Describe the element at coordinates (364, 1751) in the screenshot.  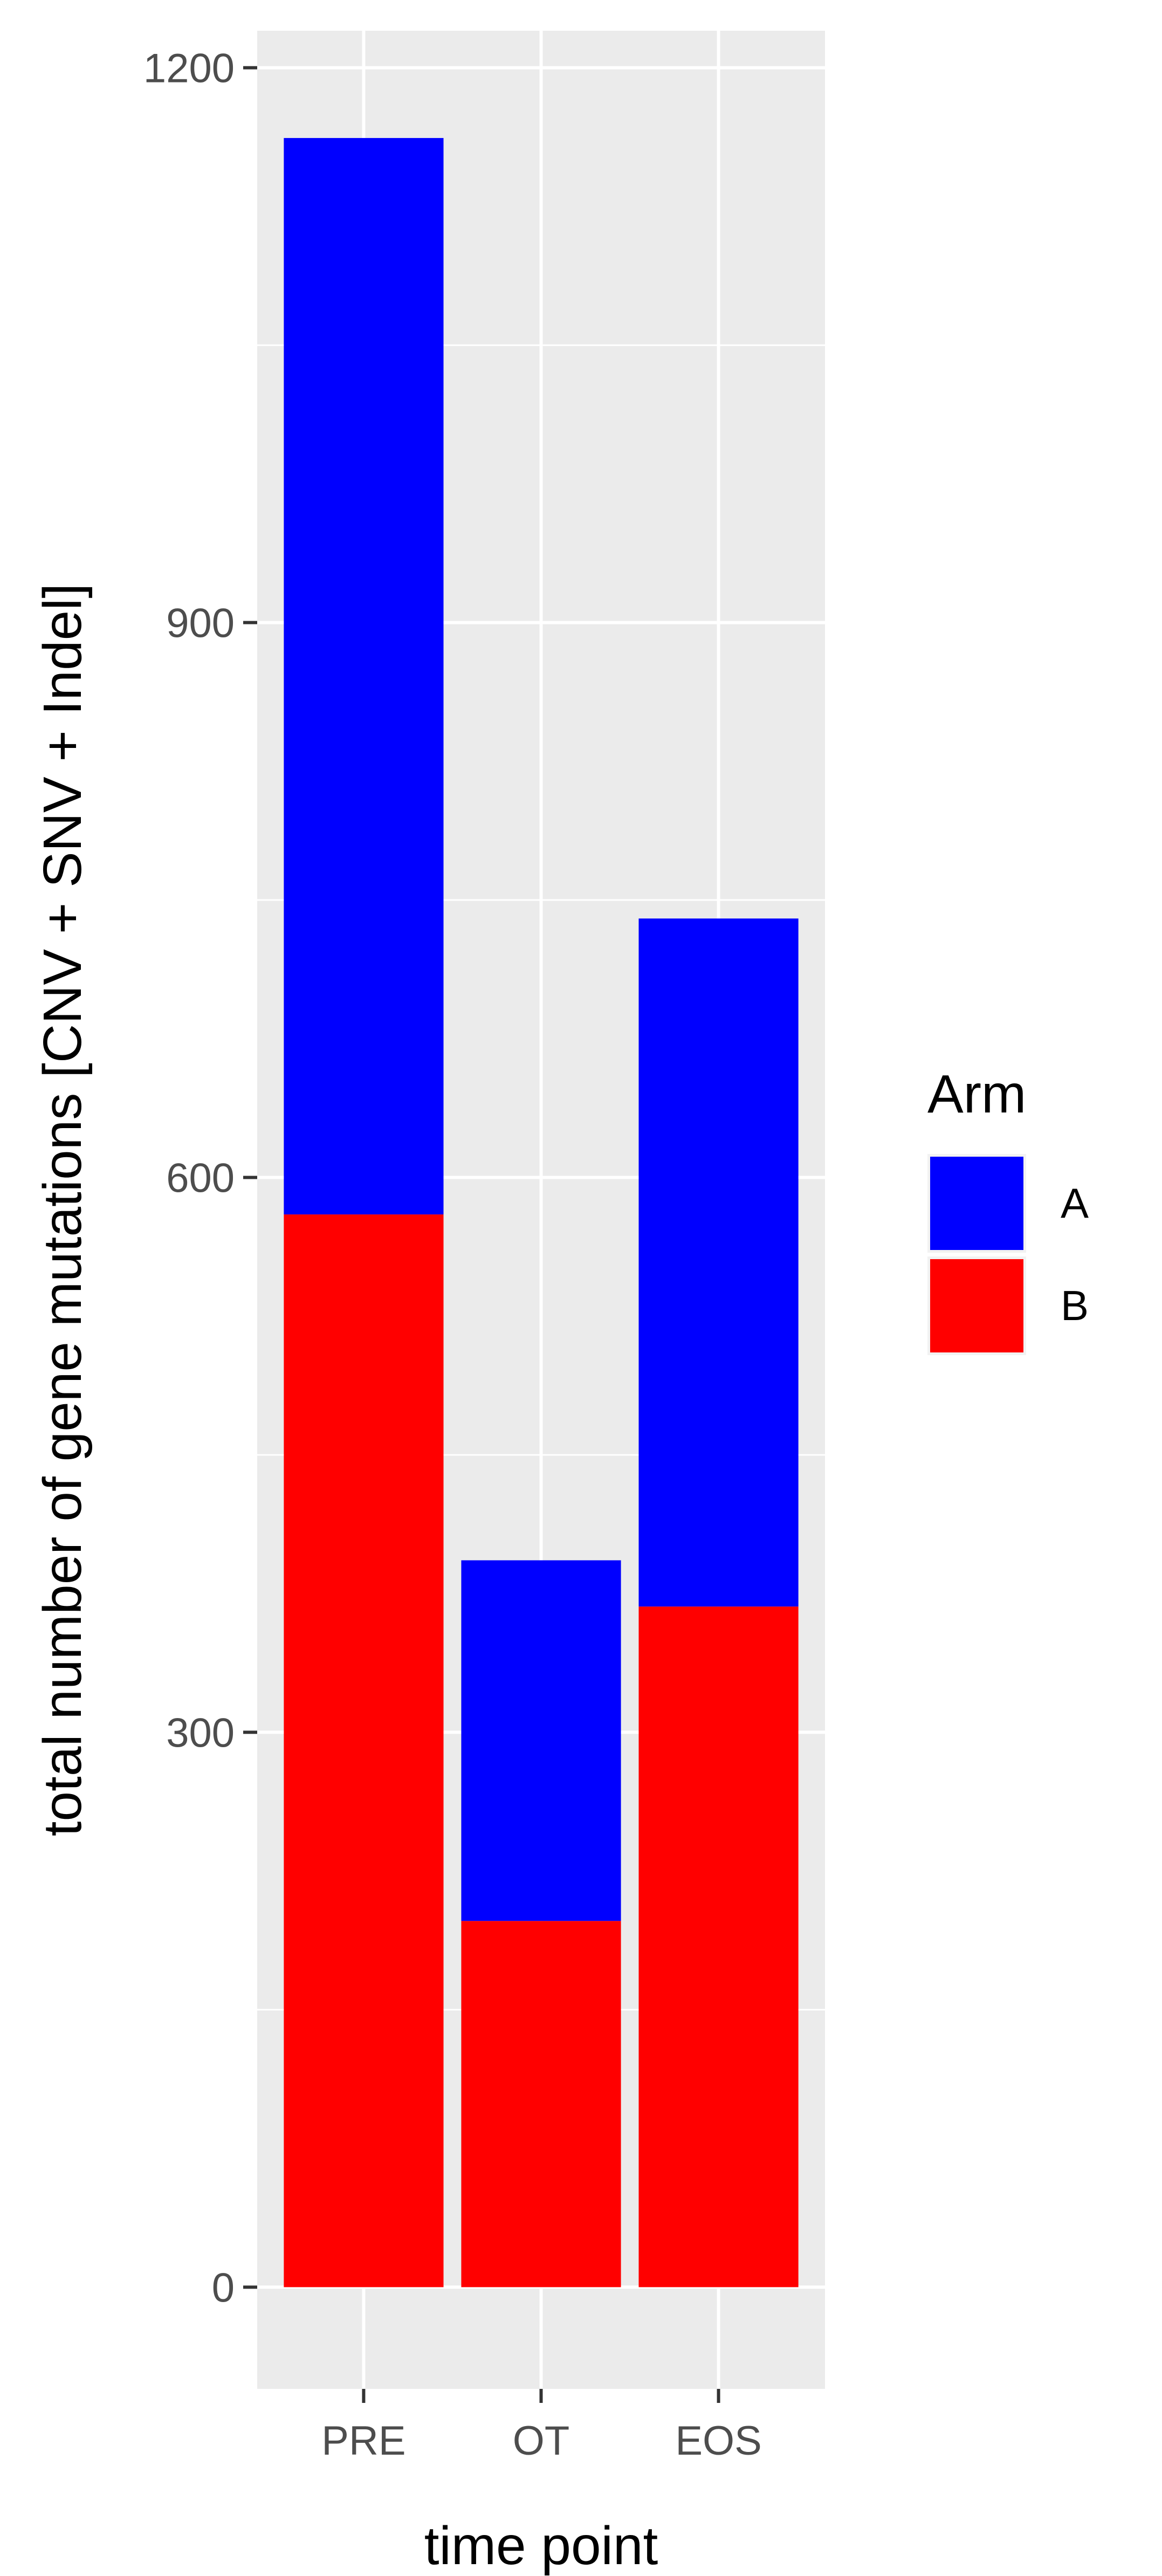
I see `bar-PRE-B` at that location.